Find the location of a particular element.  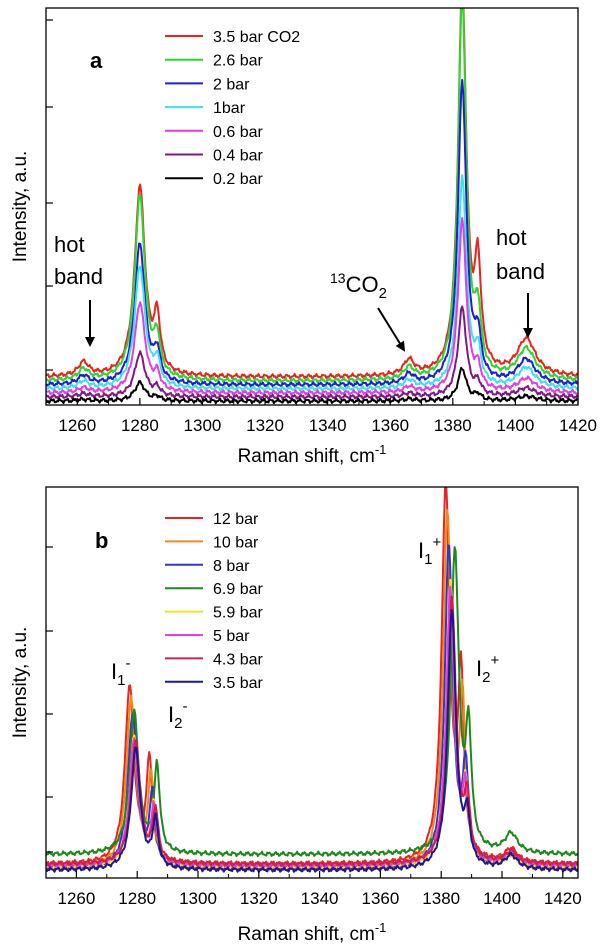

legend-label: 0.4 bar is located at coordinates (238, 156).